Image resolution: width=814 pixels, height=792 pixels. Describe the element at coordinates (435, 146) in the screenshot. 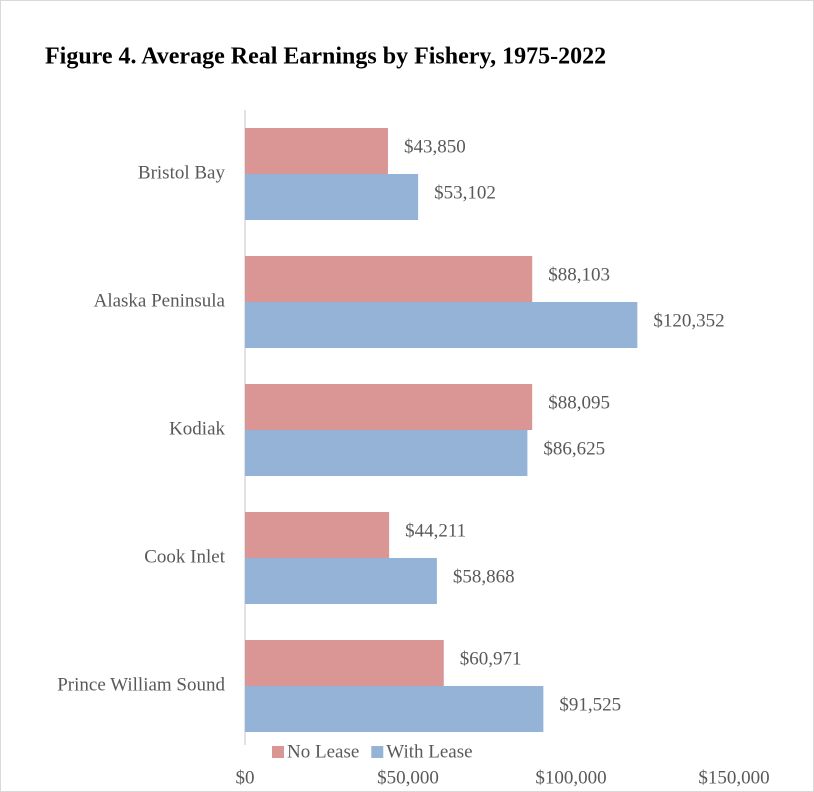

I see `data-label: $43,850` at that location.